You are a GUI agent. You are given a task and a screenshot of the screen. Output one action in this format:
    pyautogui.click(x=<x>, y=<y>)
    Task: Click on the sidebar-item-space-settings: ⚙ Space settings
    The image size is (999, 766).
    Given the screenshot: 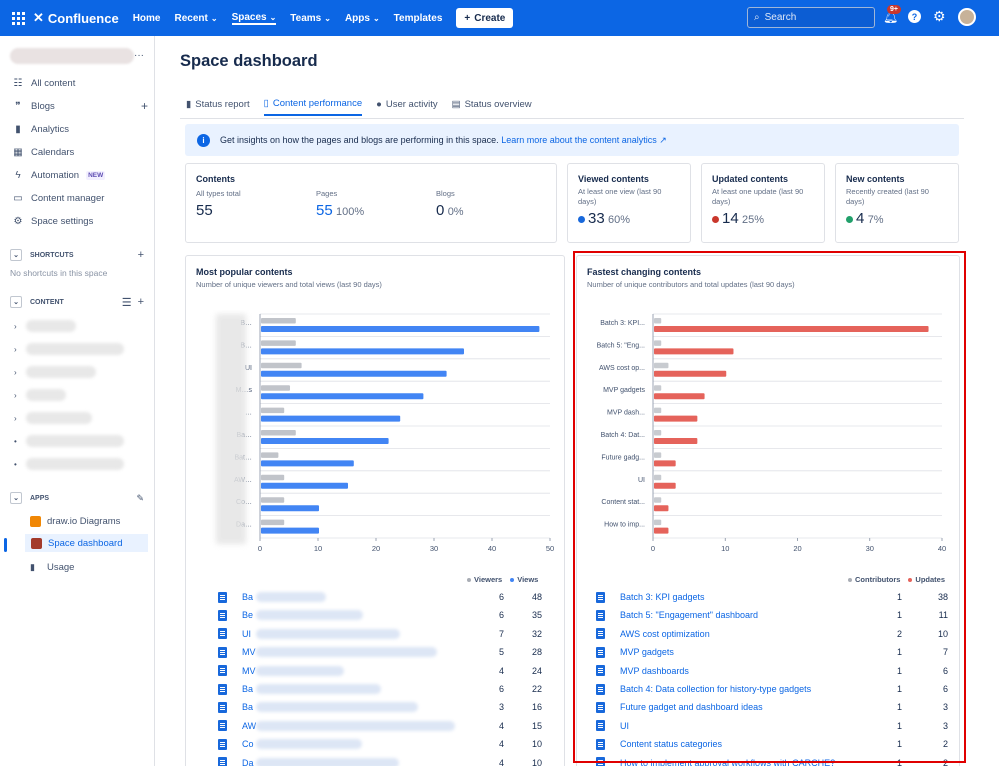 What is the action you would take?
    pyautogui.click(x=80, y=221)
    